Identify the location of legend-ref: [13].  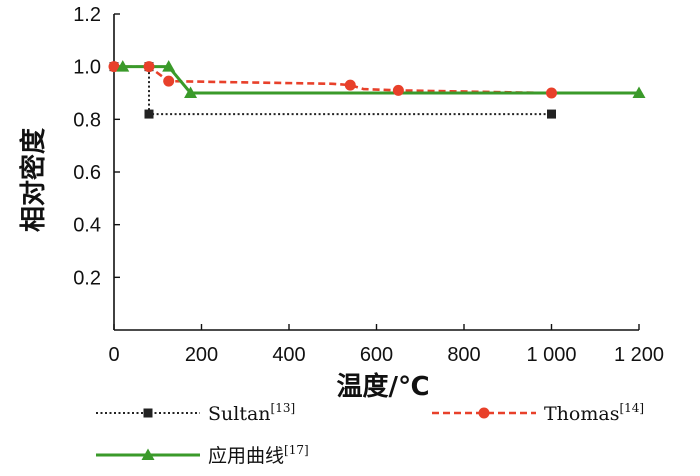
(283, 408).